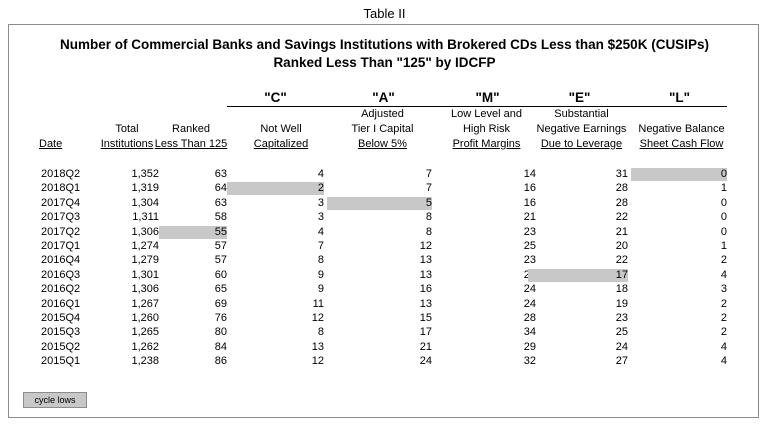 The width and height of the screenshot is (769, 426). I want to click on cell-e: 17, so click(578, 275).